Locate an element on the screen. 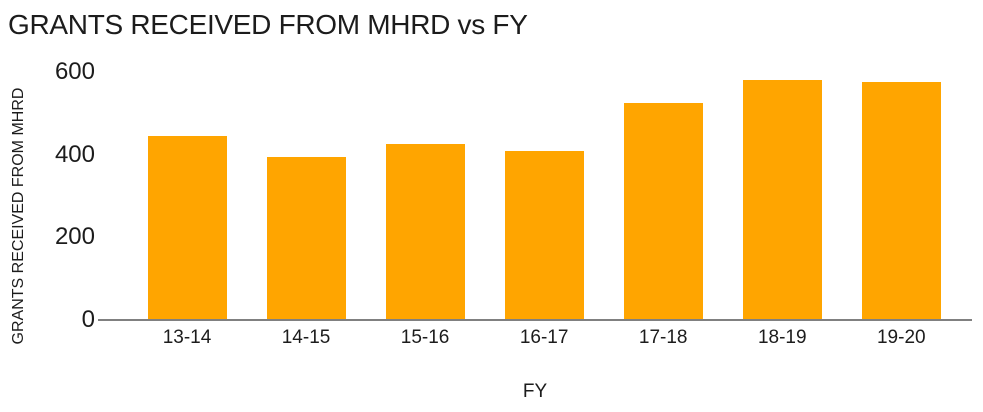  x-tick-label: 14-15 is located at coordinates (306, 337).